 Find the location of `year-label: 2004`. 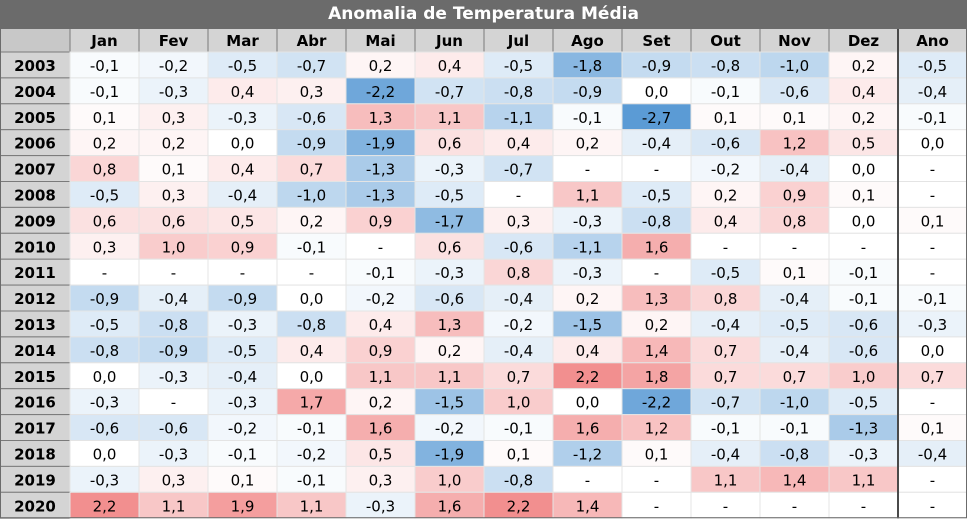

year-label: 2004 is located at coordinates (35, 92).